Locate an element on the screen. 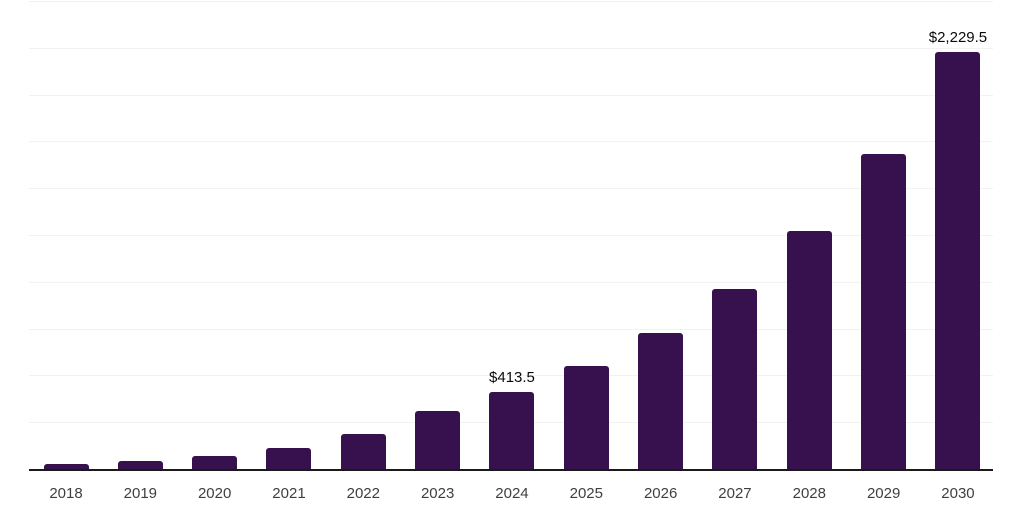  bar-2027 is located at coordinates (735, 379).